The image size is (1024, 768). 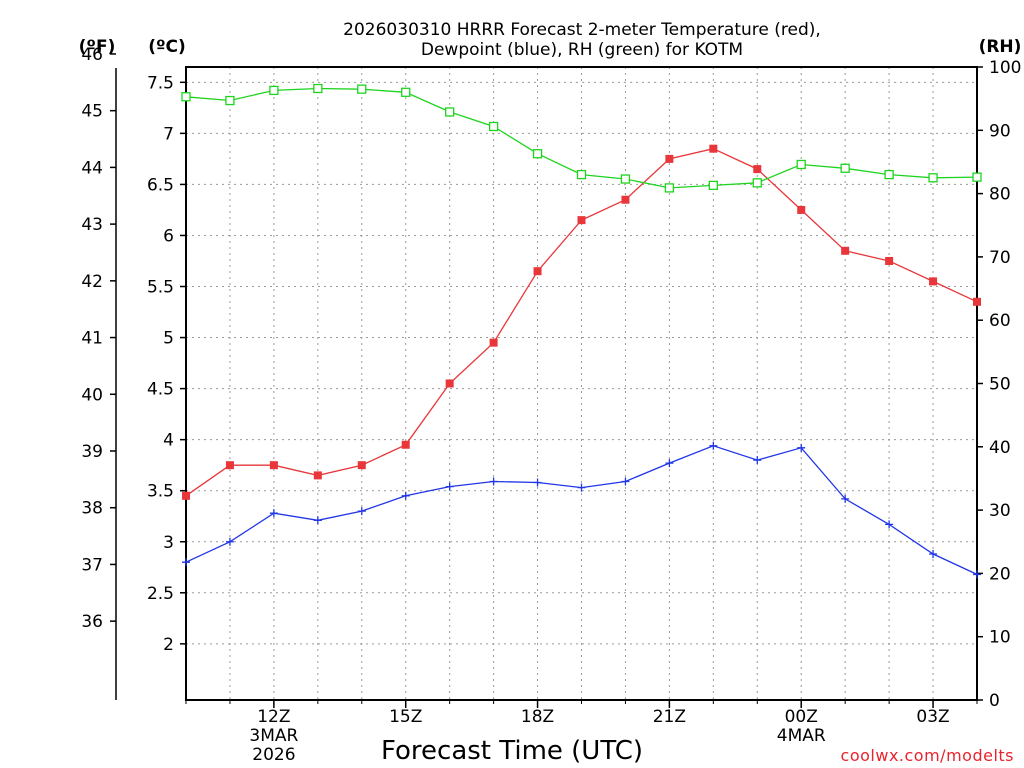 What do you see at coordinates (1005, 68) in the screenshot?
I see `rh-tick-label: 100` at bounding box center [1005, 68].